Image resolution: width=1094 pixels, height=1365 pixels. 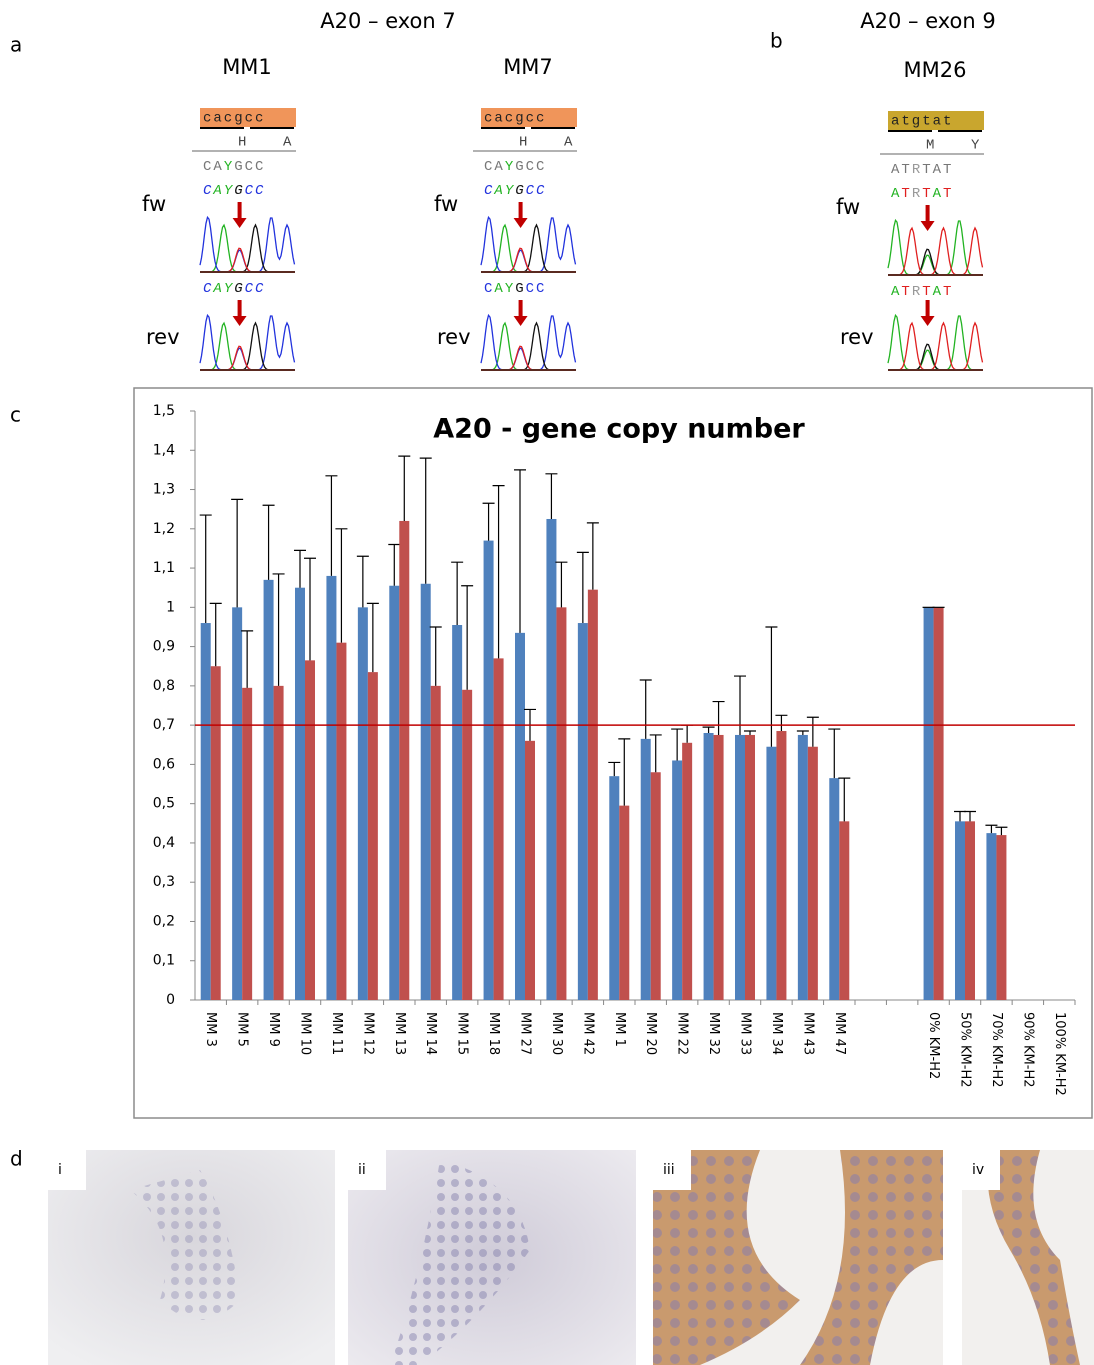 What do you see at coordinates (164, 843) in the screenshot?
I see `y-tick-label: 0,4` at bounding box center [164, 843].